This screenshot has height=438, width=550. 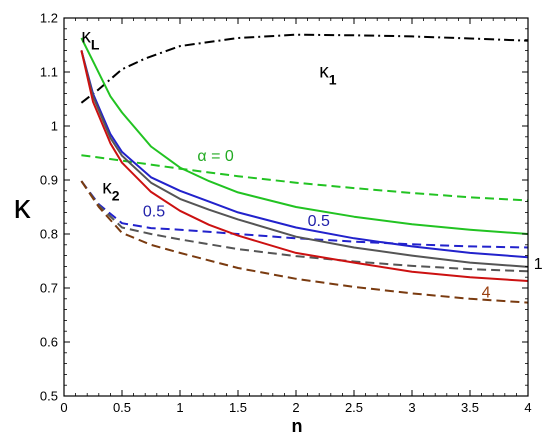 I want to click on x-tick-label: 4, so click(x=527, y=407).